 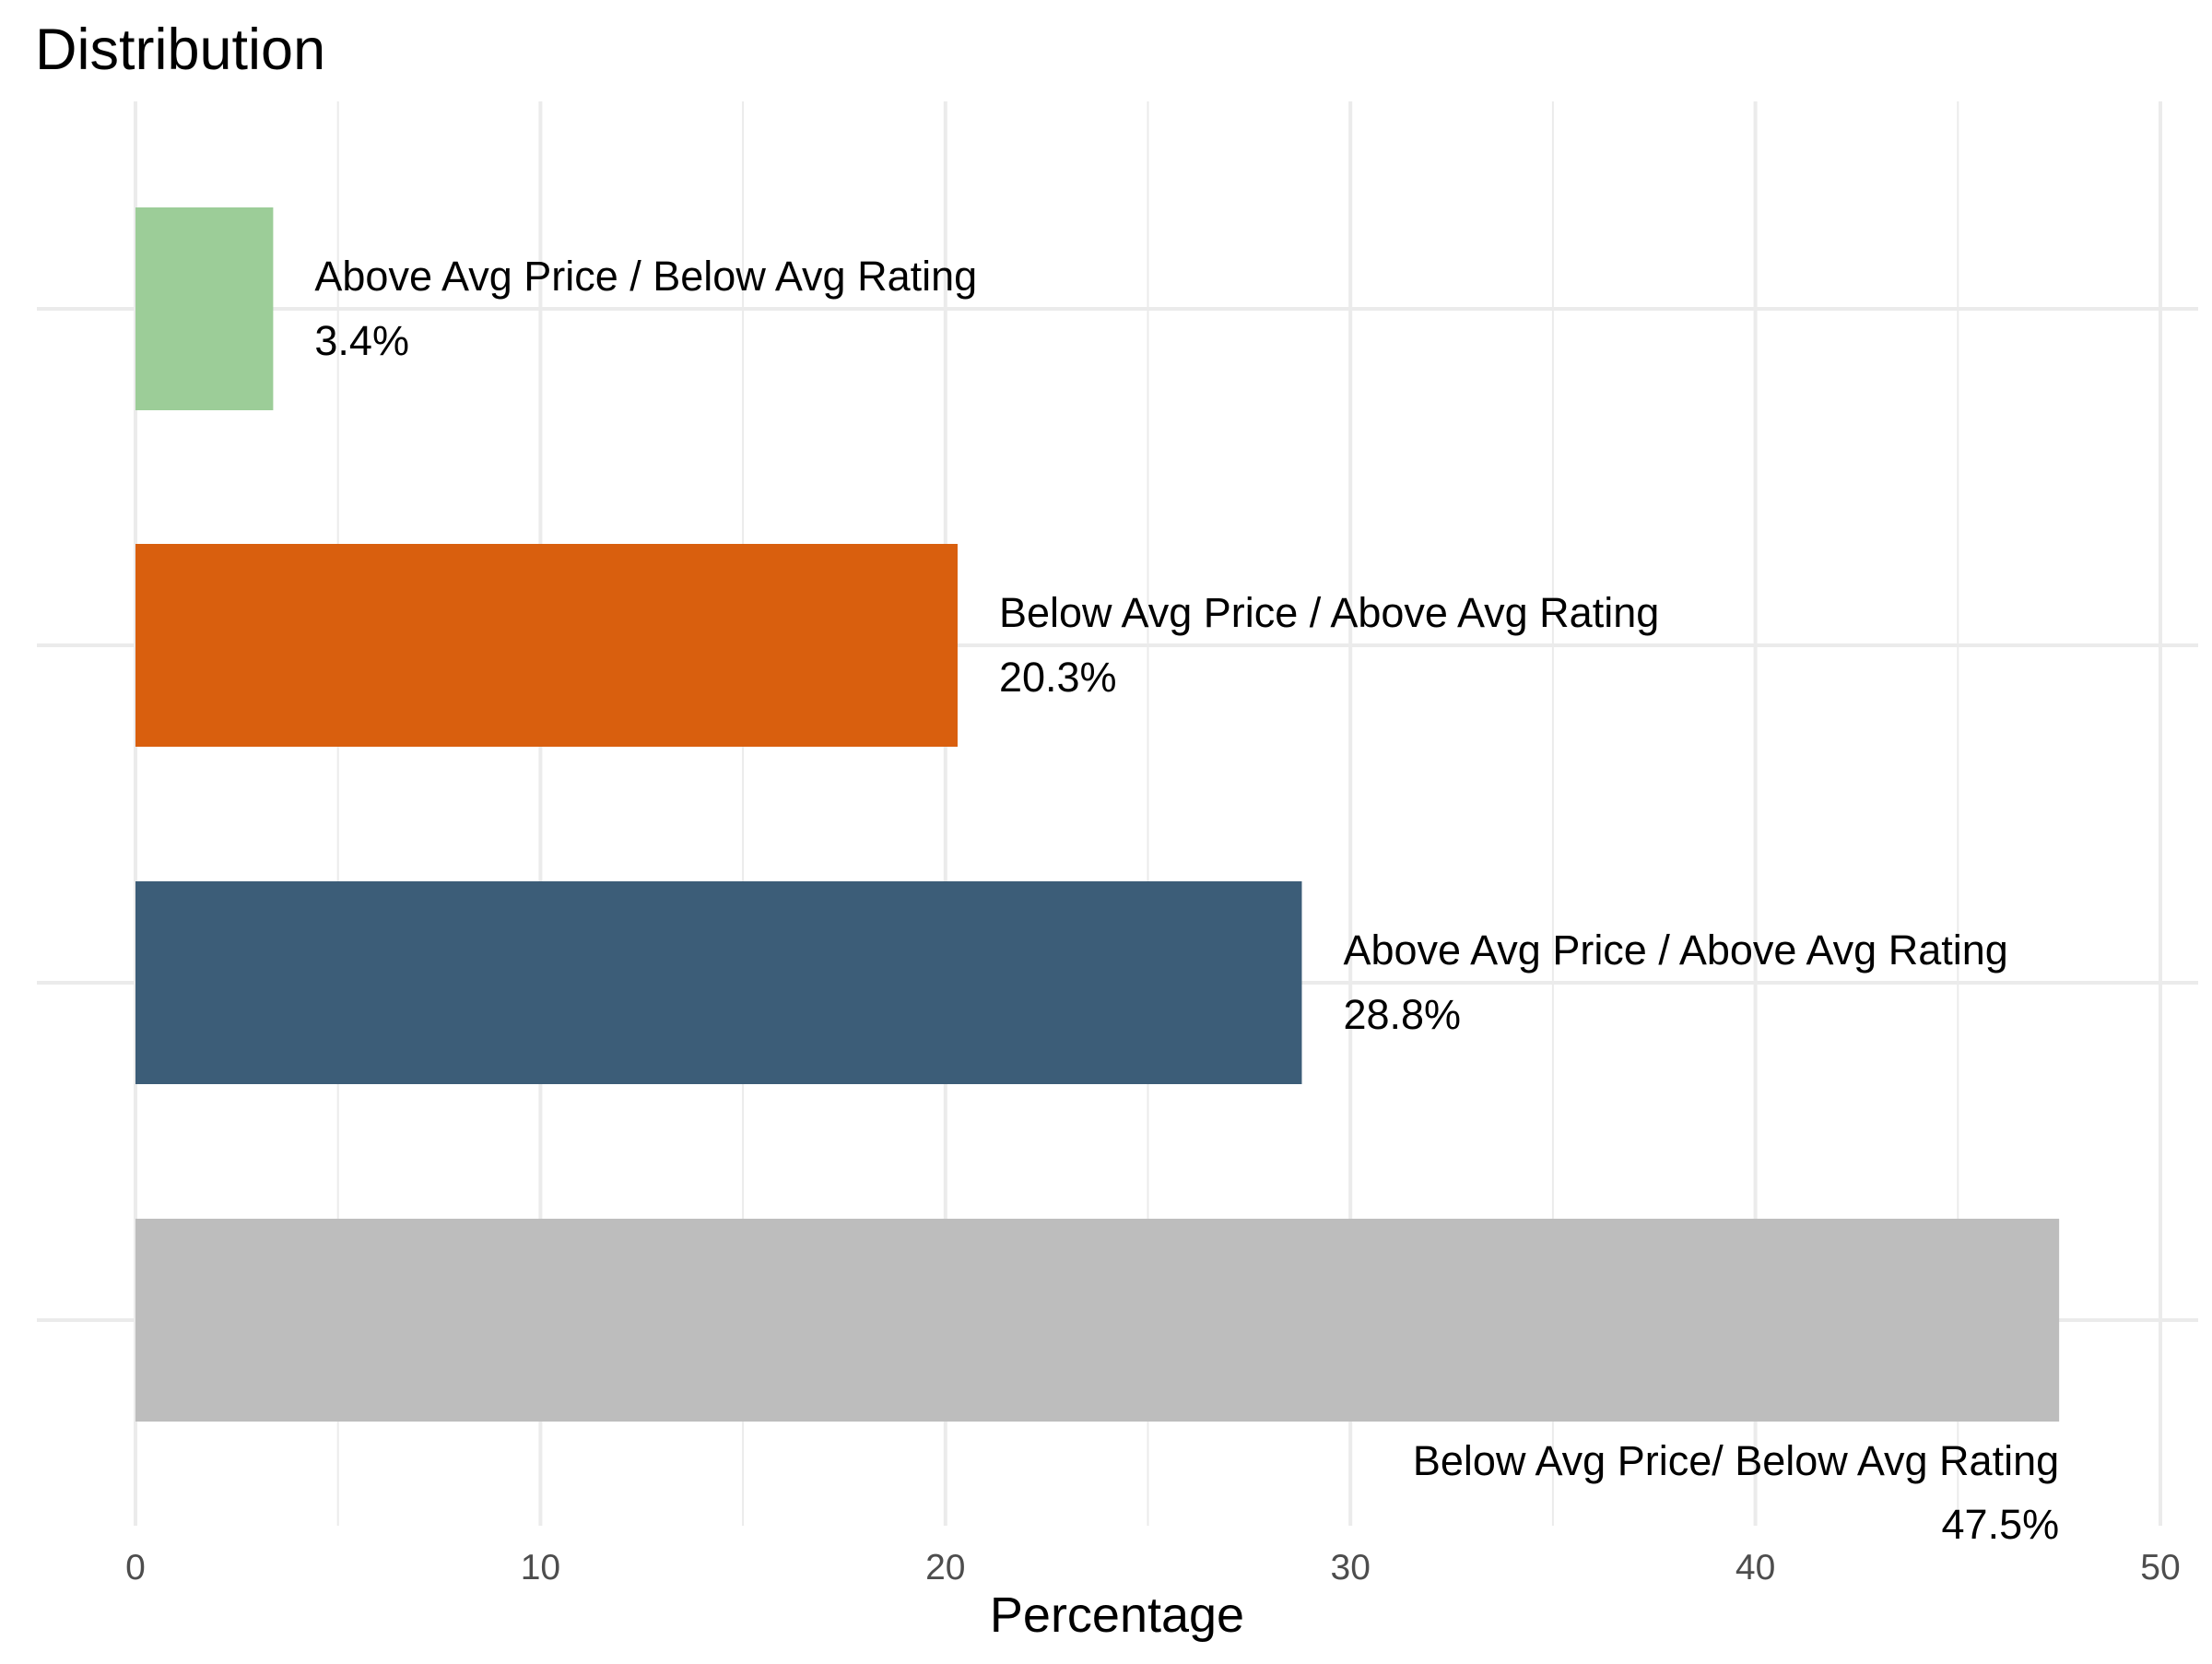 I want to click on x-tick-label: 20, so click(x=945, y=1567).